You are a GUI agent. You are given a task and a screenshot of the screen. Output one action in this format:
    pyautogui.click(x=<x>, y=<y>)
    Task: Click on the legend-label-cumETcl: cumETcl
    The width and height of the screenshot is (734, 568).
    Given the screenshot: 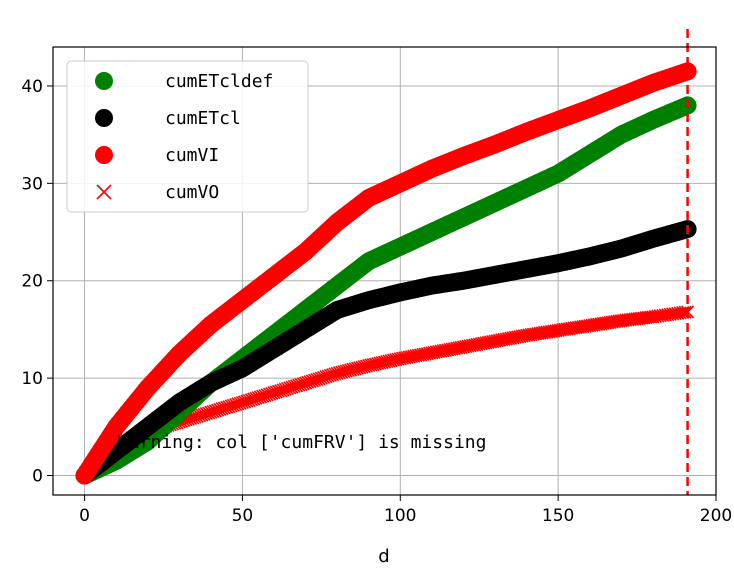 What is the action you would take?
    pyautogui.click(x=203, y=118)
    